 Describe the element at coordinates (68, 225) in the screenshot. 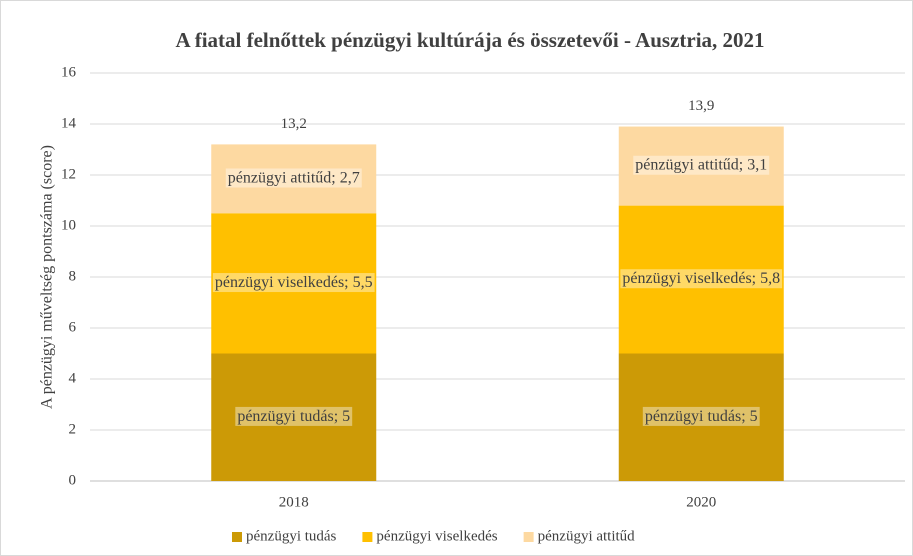

I see `y-tick-label: 10` at that location.